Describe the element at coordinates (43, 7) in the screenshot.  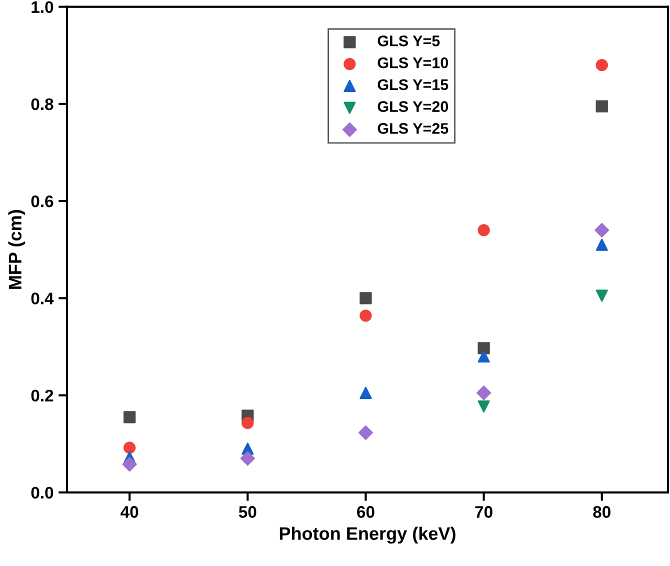
I see `y-tick-label: 1.0` at that location.